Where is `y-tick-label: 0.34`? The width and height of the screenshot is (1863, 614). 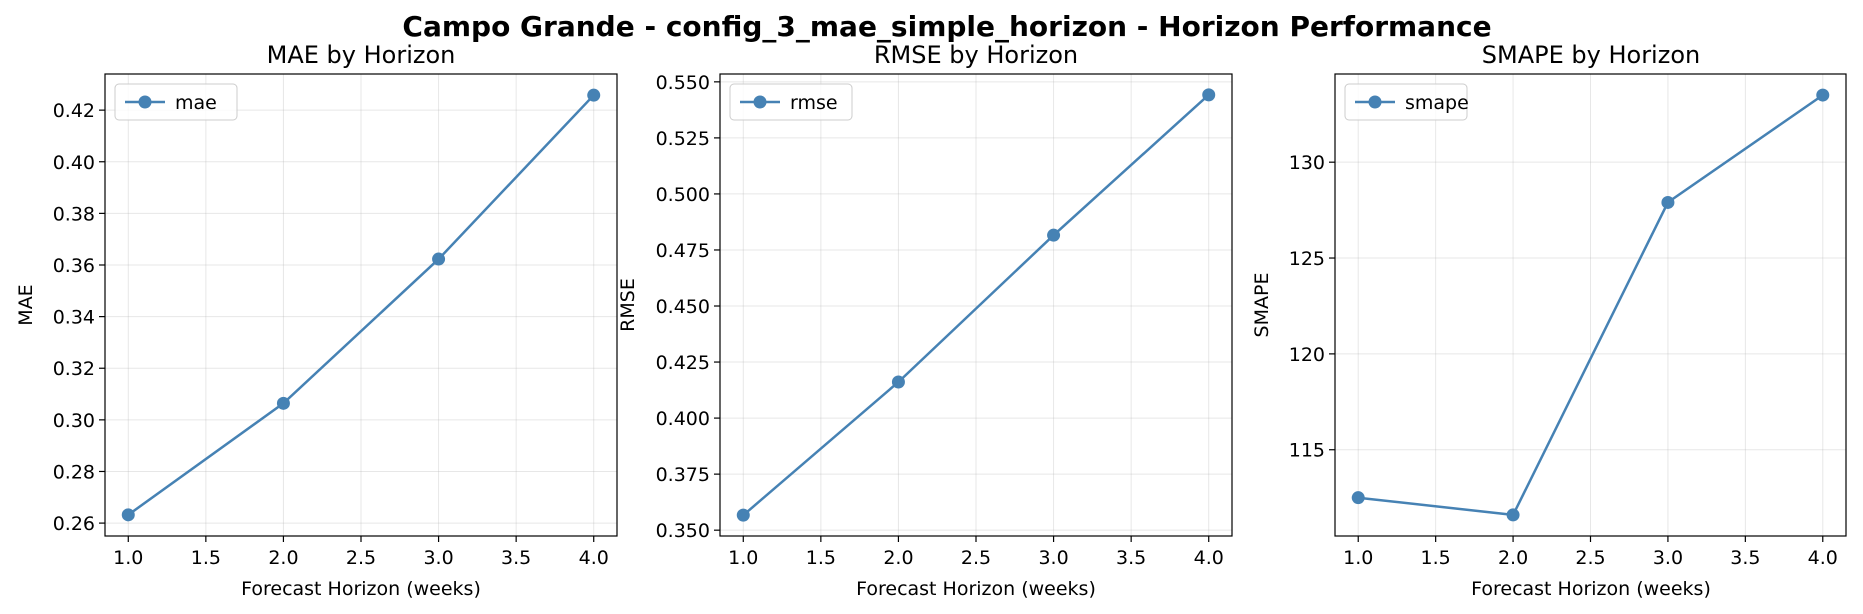
y-tick-label: 0.34 is located at coordinates (74, 318).